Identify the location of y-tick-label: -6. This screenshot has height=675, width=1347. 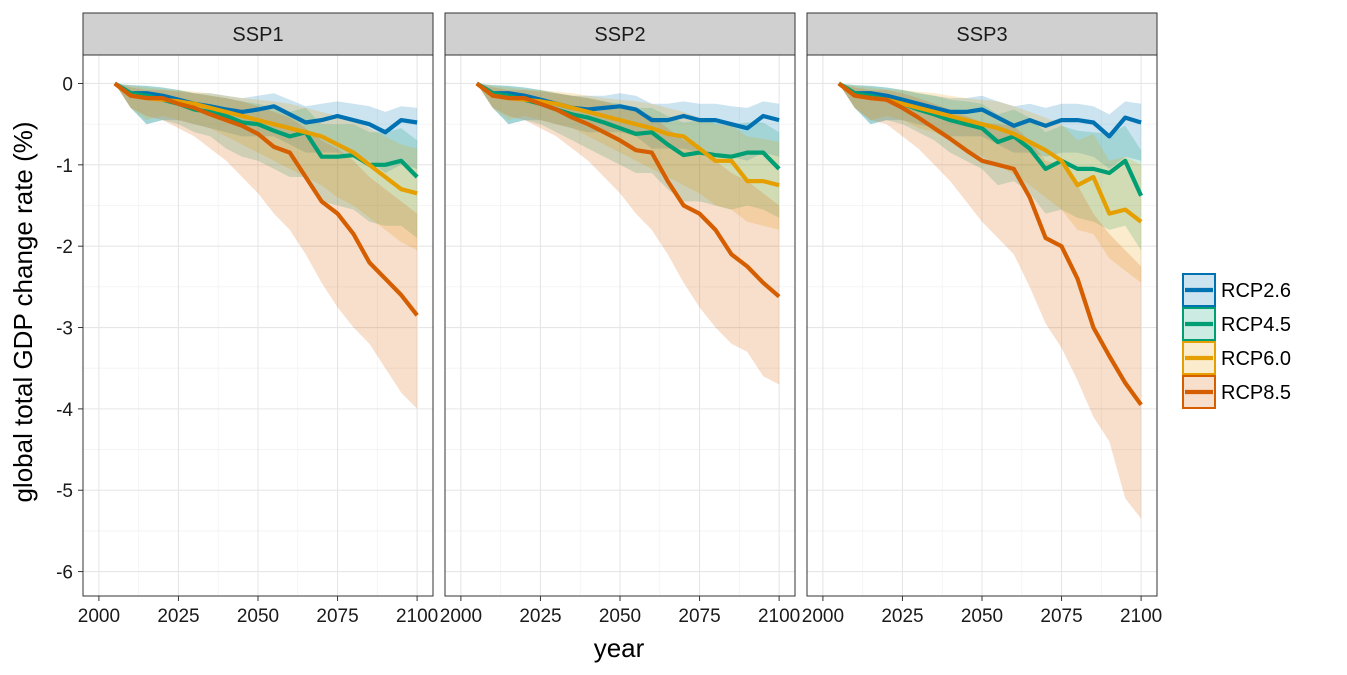
(64, 573).